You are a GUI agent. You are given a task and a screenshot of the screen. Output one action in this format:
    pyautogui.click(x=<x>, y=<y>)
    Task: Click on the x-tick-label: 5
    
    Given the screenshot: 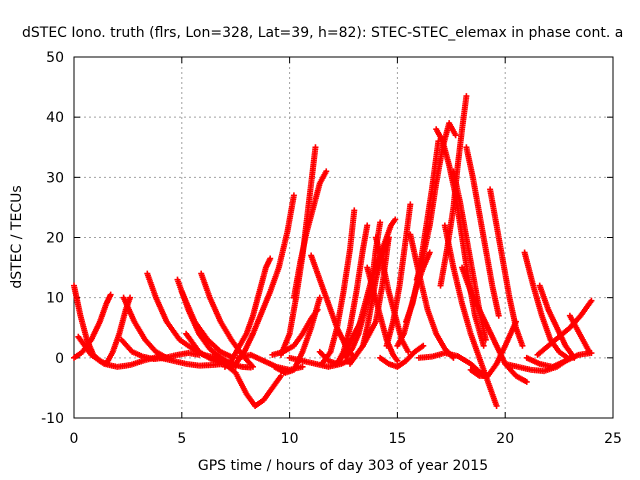 What is the action you would take?
    pyautogui.click(x=181, y=439)
    